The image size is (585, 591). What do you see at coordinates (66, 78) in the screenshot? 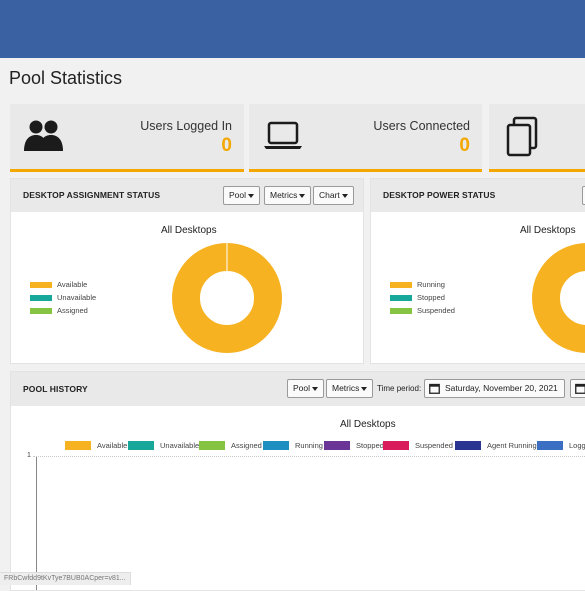
I see `page-title: Pool Statistics` at bounding box center [66, 78].